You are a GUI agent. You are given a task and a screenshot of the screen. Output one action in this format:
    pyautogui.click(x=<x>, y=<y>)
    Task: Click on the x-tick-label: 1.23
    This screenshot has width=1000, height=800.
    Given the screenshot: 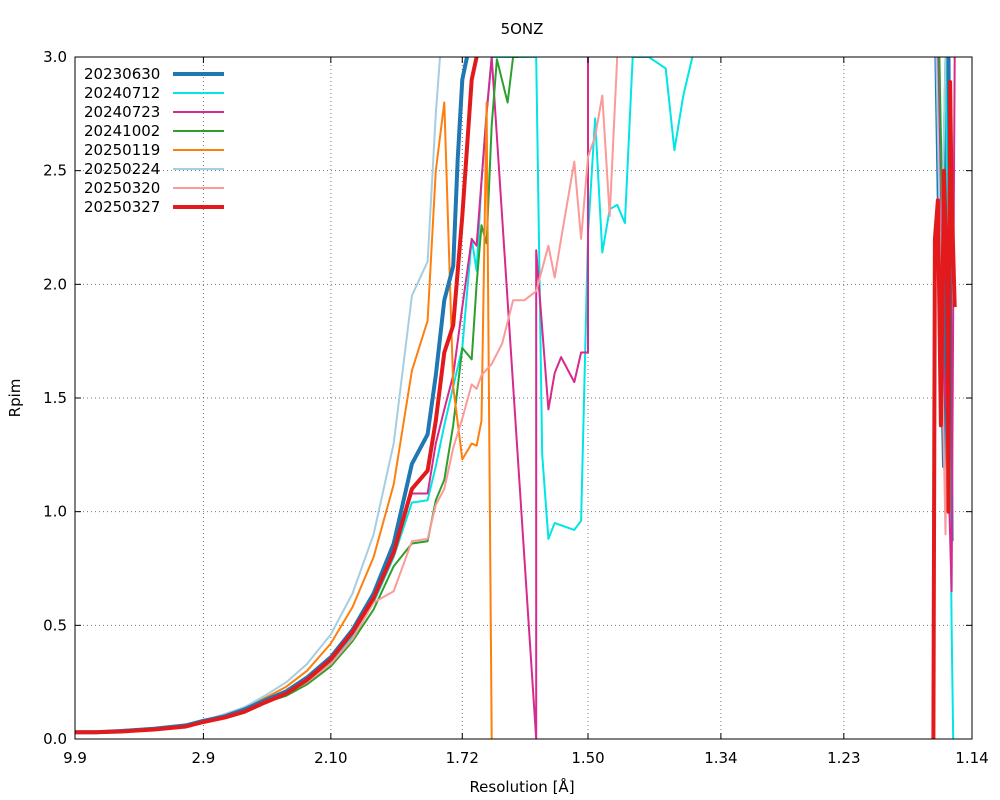 What is the action you would take?
    pyautogui.click(x=843, y=758)
    